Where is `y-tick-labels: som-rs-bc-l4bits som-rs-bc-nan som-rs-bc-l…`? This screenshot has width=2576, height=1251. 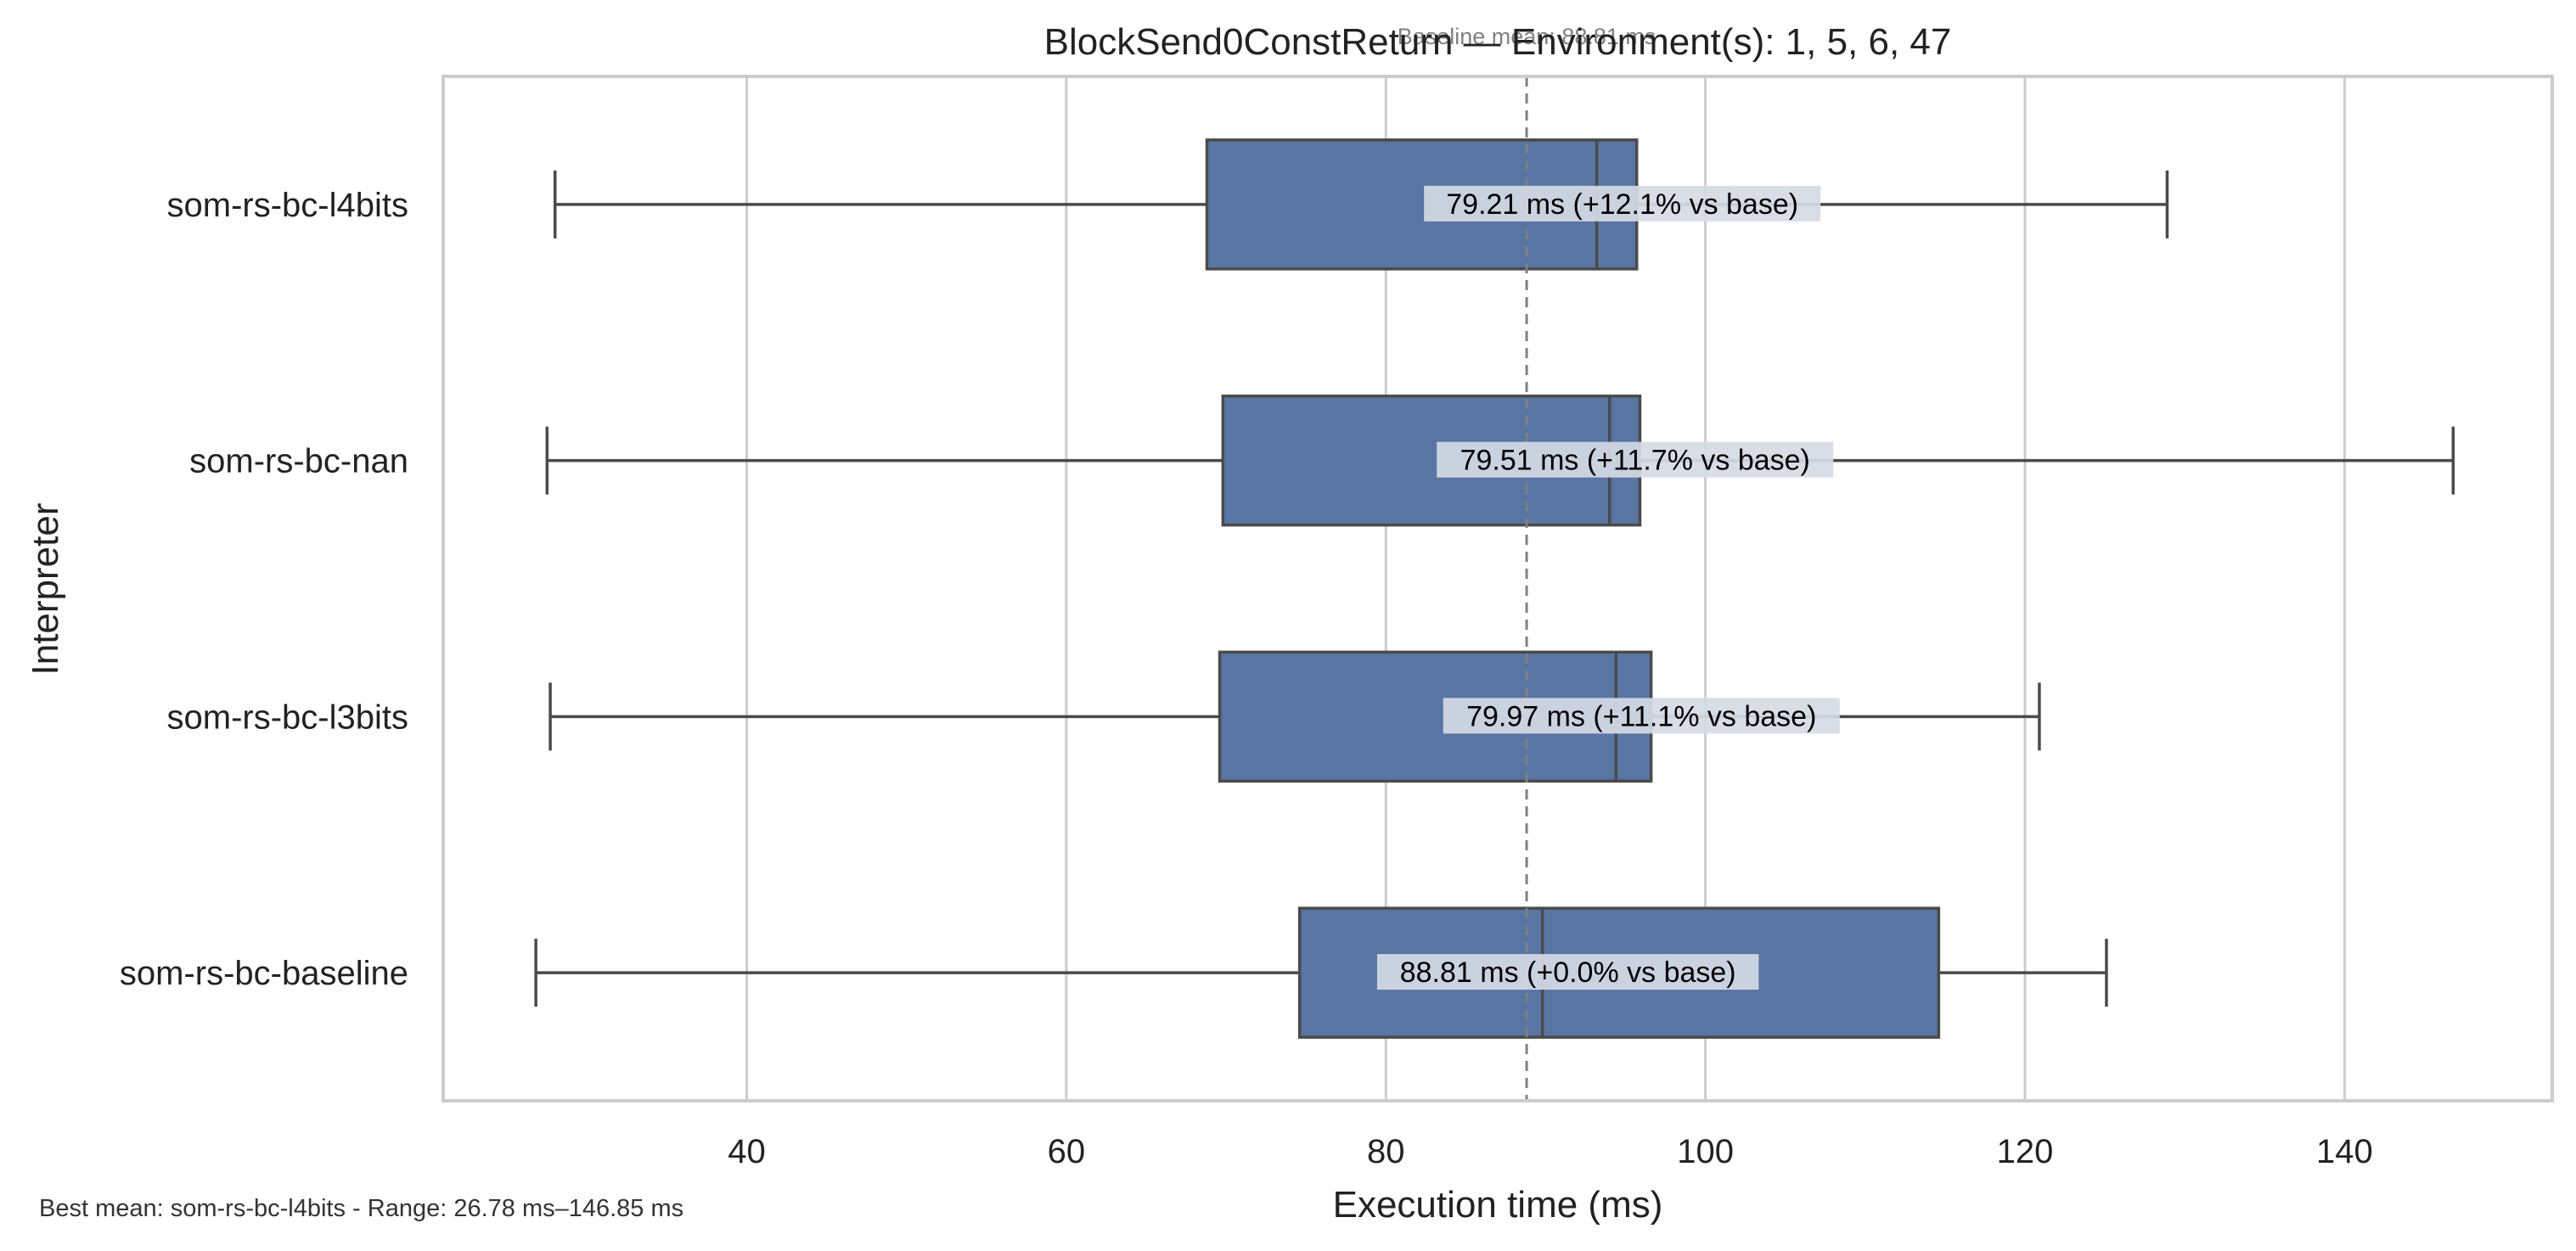 y-tick-labels: som-rs-bc-l4bits som-rs-bc-nan som-rs-bc-l… is located at coordinates (264, 589).